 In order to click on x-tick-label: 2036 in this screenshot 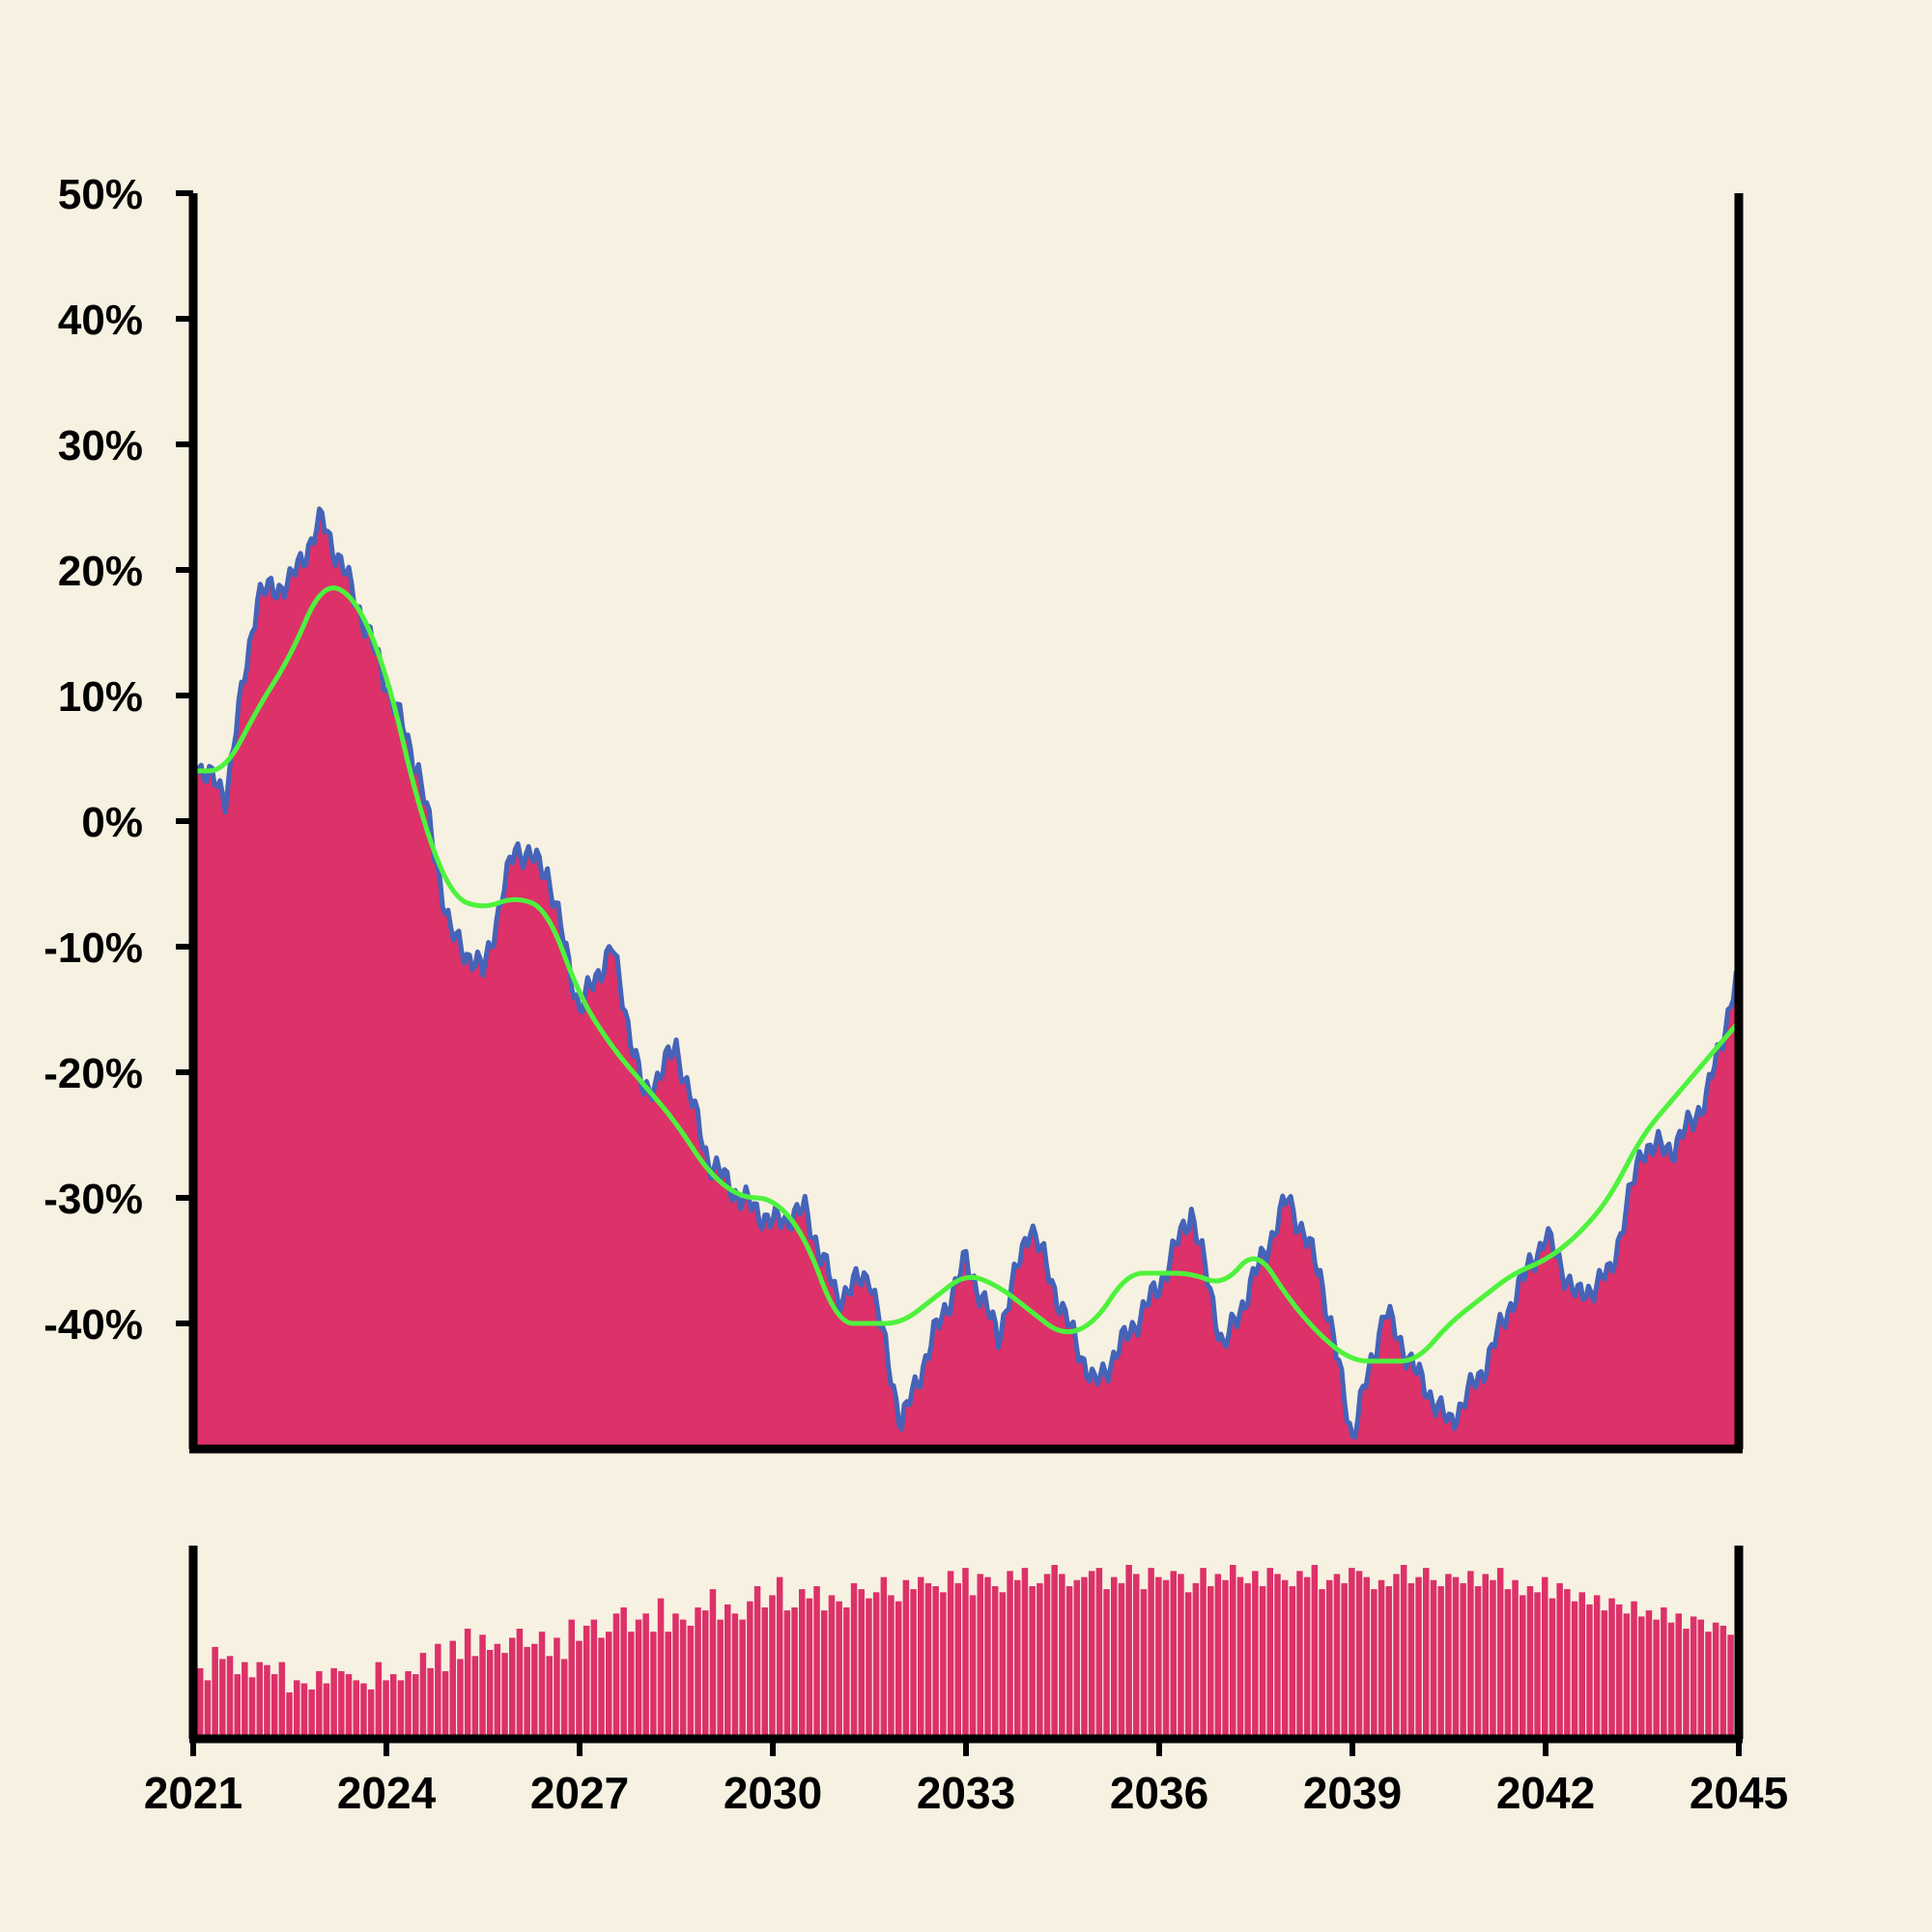, I will do `click(1159, 1793)`.